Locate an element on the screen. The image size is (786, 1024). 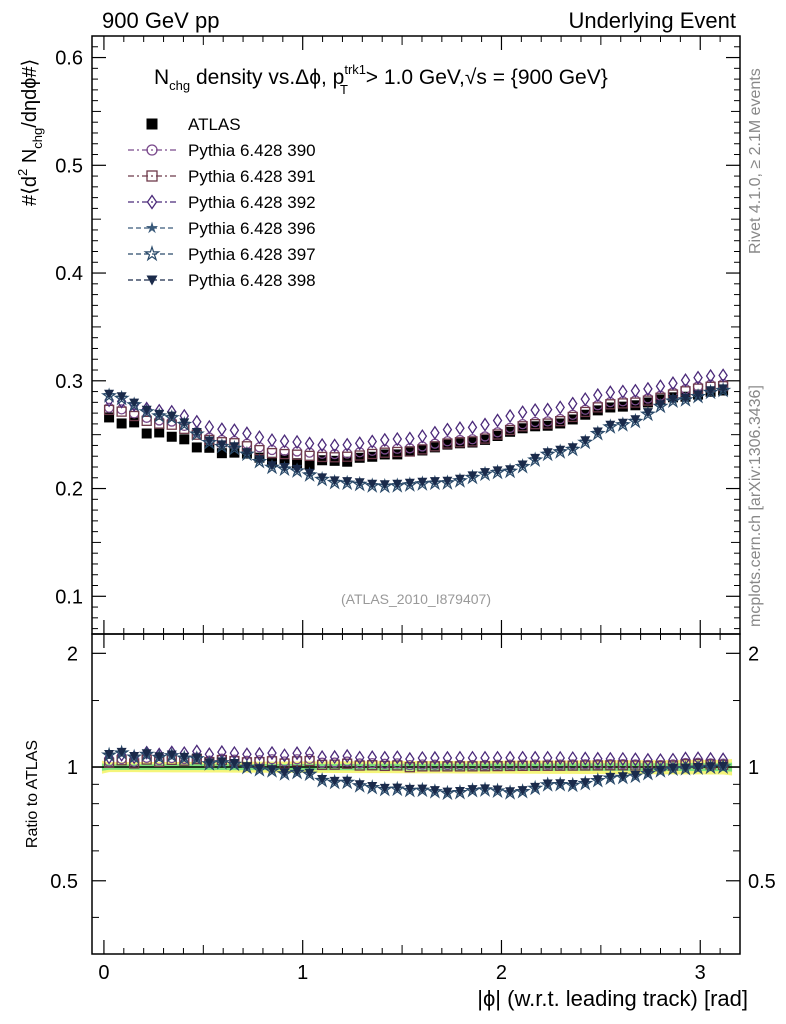
watermark: (ATLAS_2010_I879407) is located at coordinates (416, 599).